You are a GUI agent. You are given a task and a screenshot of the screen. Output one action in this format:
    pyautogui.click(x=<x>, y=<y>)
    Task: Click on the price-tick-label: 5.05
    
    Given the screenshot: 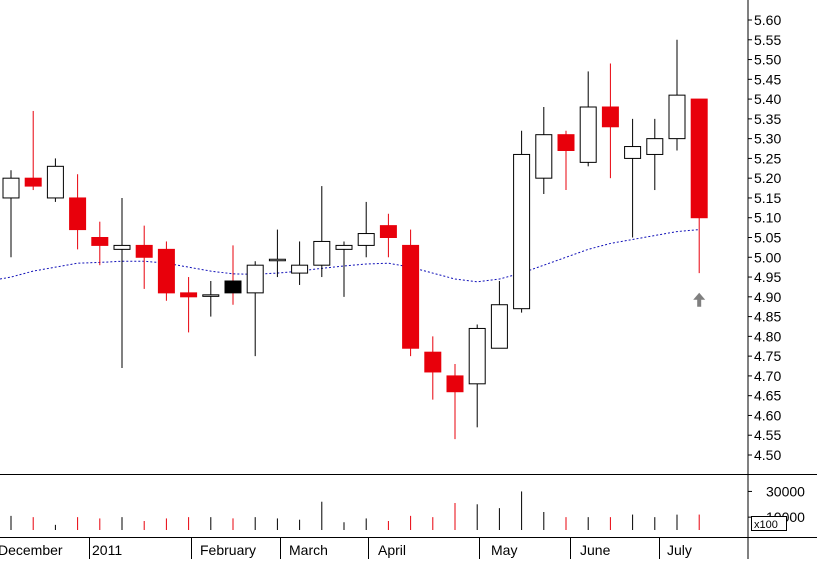 What is the action you would take?
    pyautogui.click(x=767, y=238)
    